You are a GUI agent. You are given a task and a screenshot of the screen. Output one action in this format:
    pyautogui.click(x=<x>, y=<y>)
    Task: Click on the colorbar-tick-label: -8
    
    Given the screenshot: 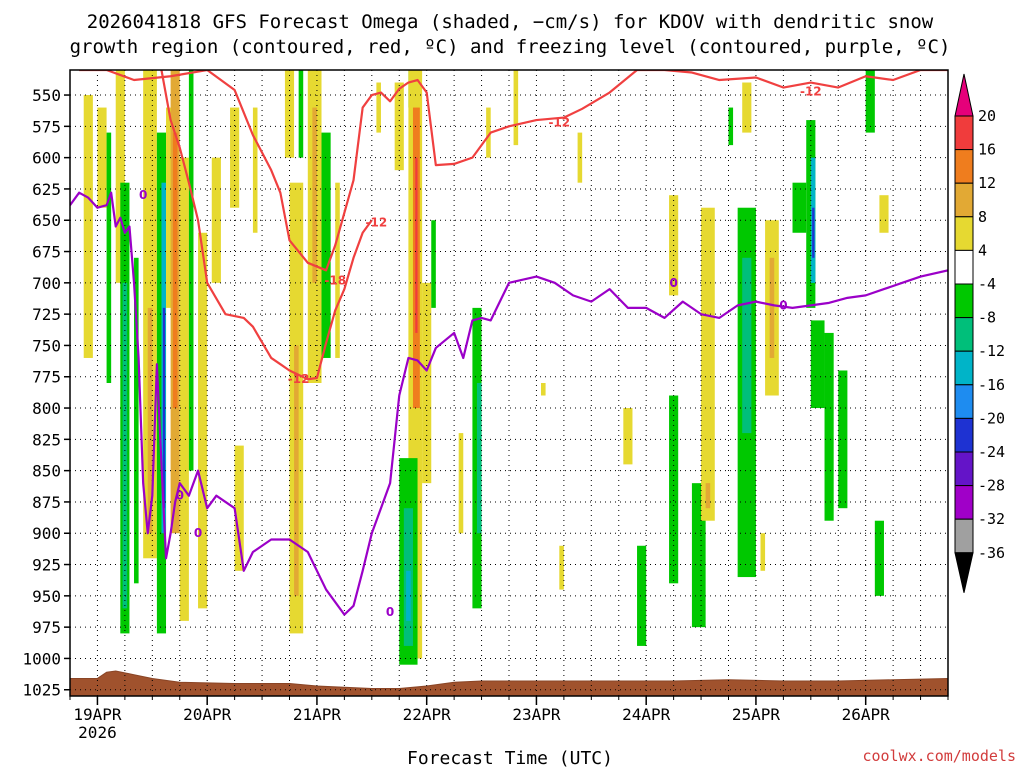 What is the action you would take?
    pyautogui.click(x=987, y=318)
    